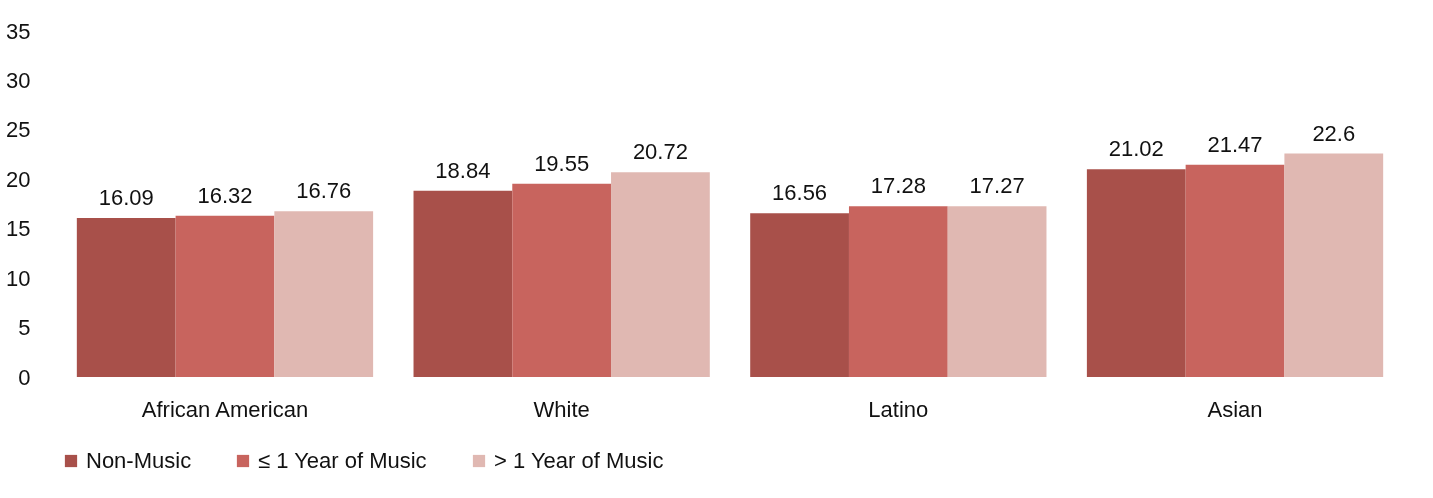  Describe the element at coordinates (225, 195) in the screenshot. I see `data-label: 16.32` at that location.